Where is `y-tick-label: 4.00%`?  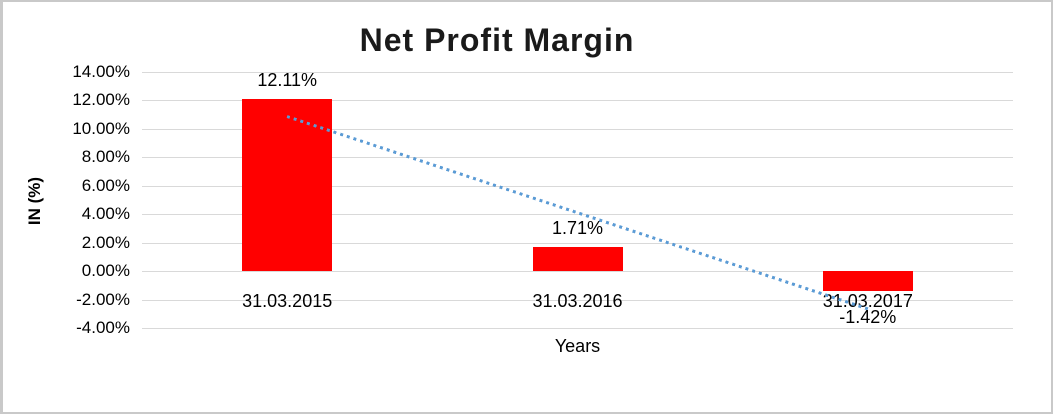 y-tick-label: 4.00% is located at coordinates (105, 214).